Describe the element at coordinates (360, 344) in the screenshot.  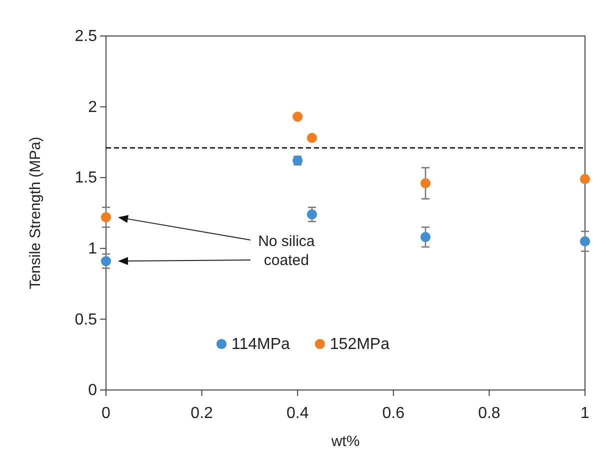
I see `legend-label: 152MPa` at that location.